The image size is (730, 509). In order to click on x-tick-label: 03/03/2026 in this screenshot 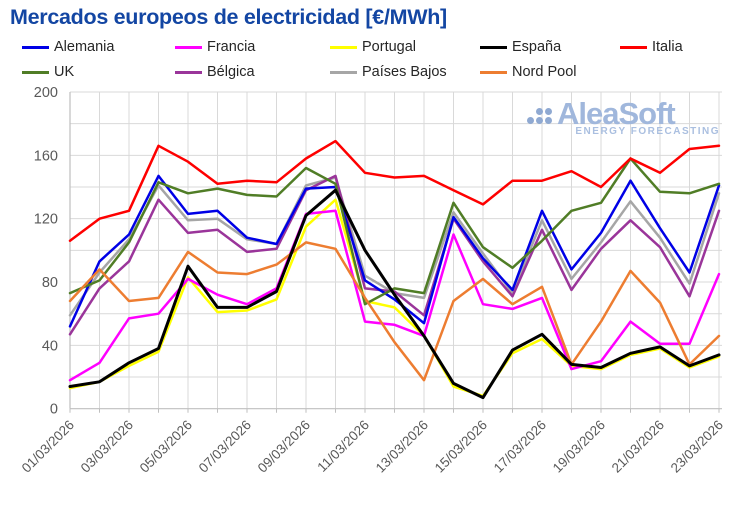, I will do `click(107, 446)`.